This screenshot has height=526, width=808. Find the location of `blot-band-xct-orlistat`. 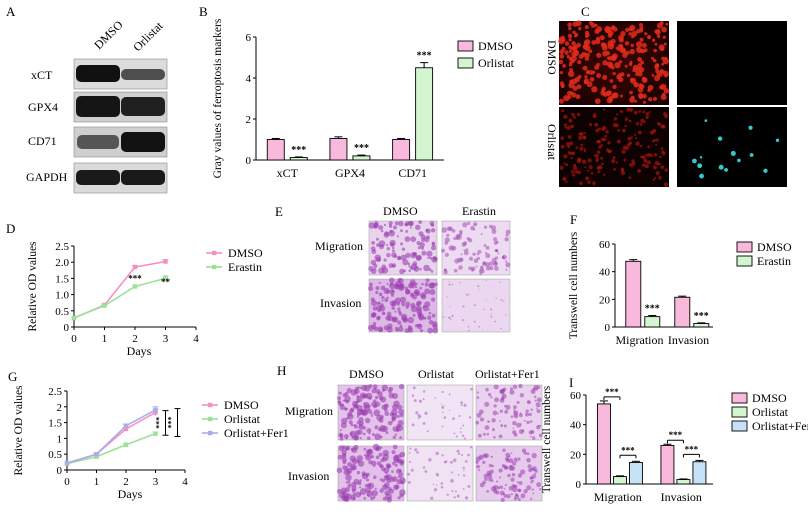

blot-band-xct-orlistat is located at coordinates (143, 74).